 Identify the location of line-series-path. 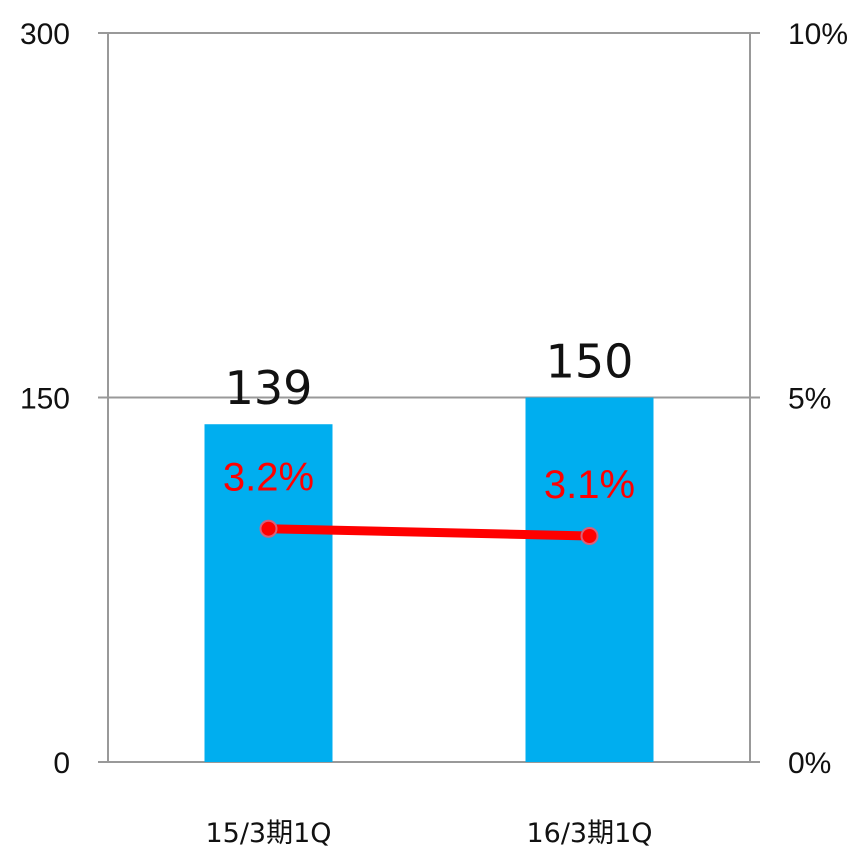
(429, 532).